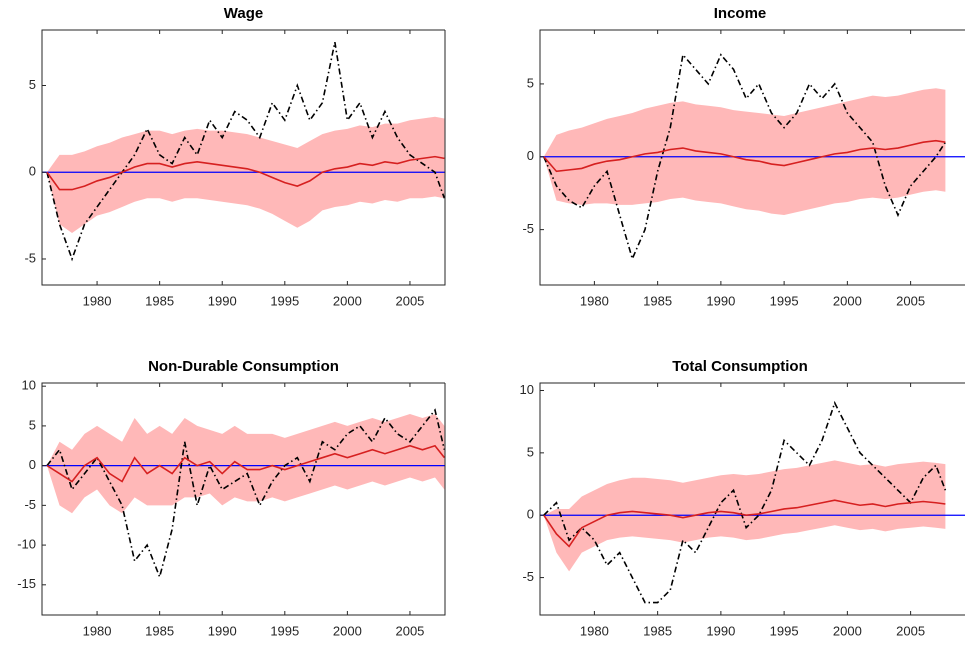  I want to click on y-tick-label: -15, so click(26, 583).